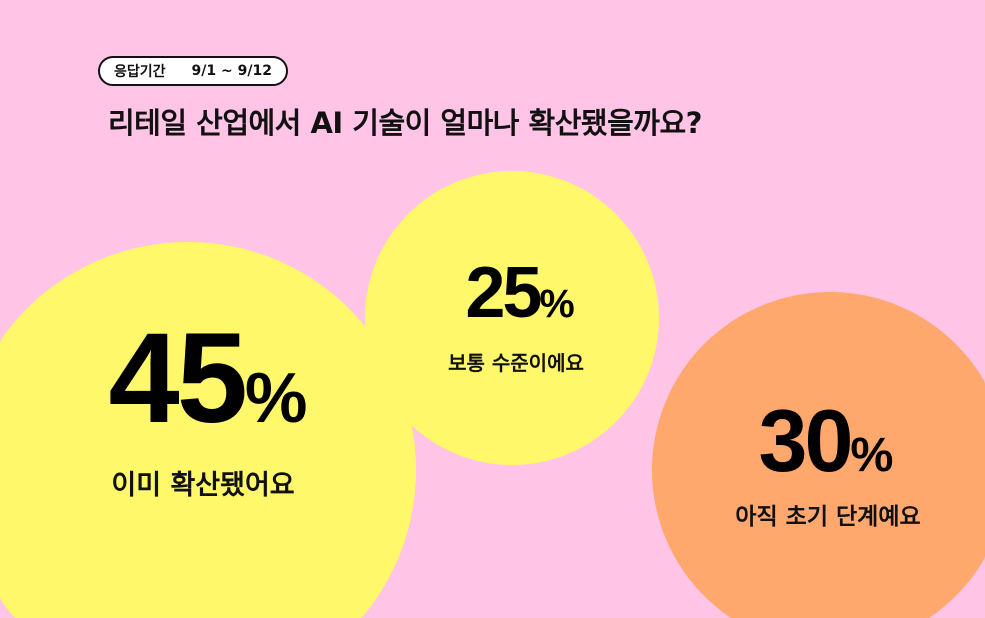 The height and width of the screenshot is (618, 985). Describe the element at coordinates (828, 517) in the screenshot. I see `category-label-2: 아직 초기 단계예요` at that location.